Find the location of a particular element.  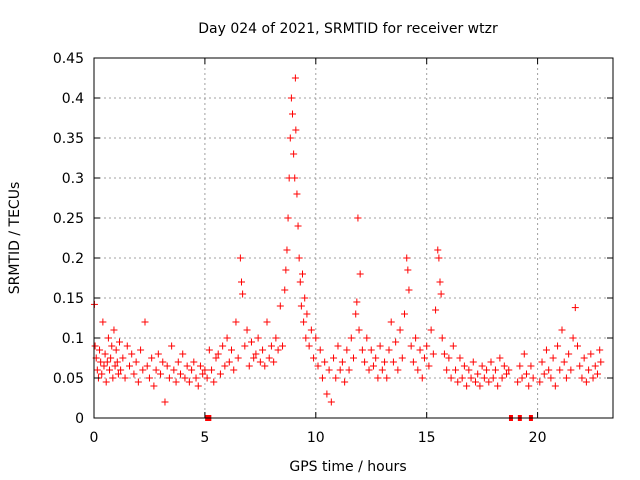

y-tick-label: 0.3 is located at coordinates (73, 179).